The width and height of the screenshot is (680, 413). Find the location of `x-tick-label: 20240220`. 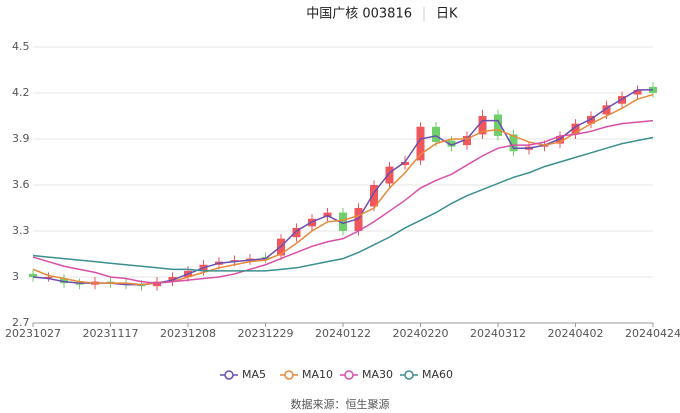

x-tick-label: 20240220 is located at coordinates (421, 333).